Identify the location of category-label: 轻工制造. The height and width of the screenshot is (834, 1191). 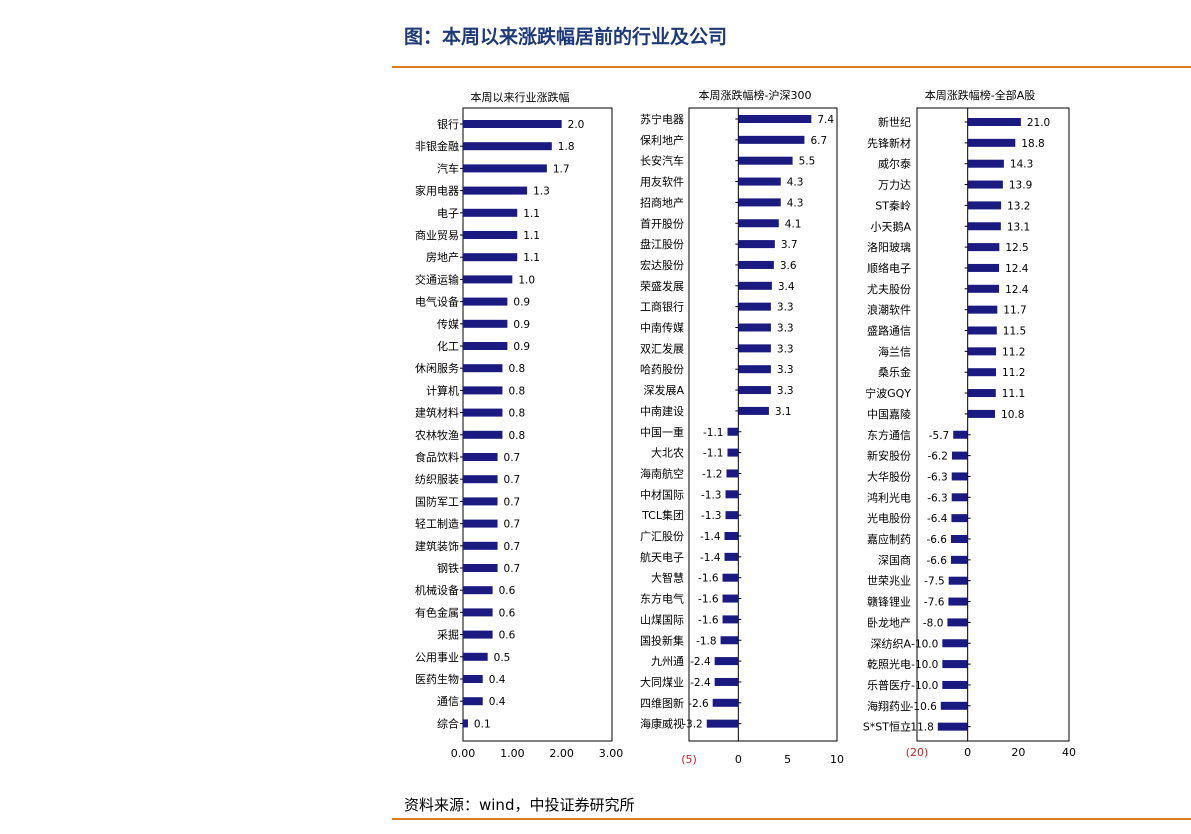
(437, 524).